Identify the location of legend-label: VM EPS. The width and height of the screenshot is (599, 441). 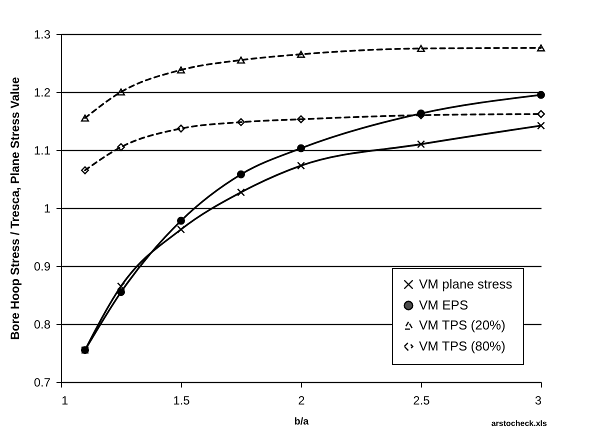
(443, 305).